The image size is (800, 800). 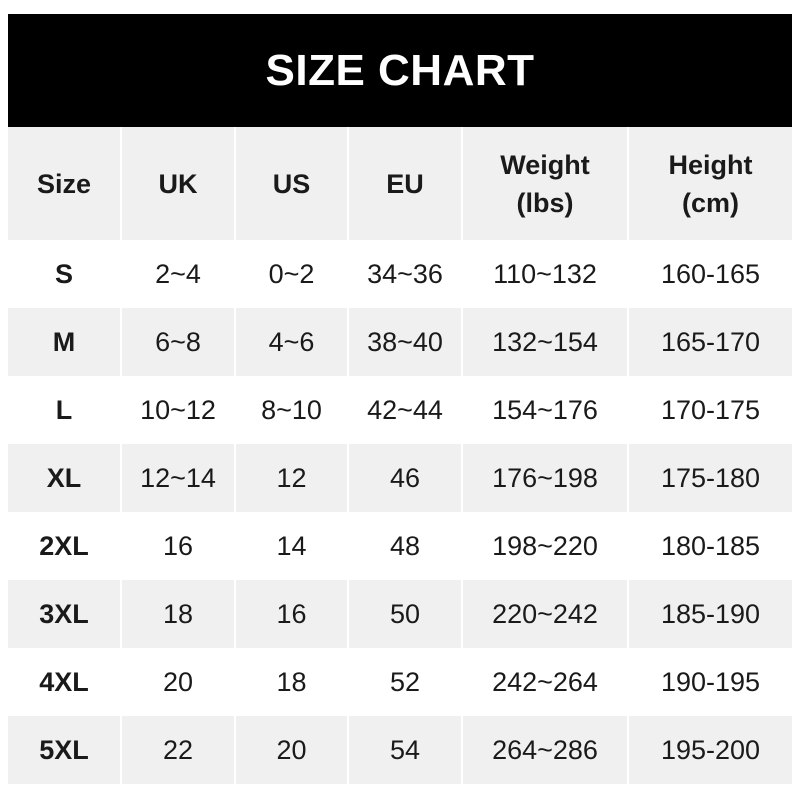 I want to click on cell-height: 190-195, so click(x=709, y=682).